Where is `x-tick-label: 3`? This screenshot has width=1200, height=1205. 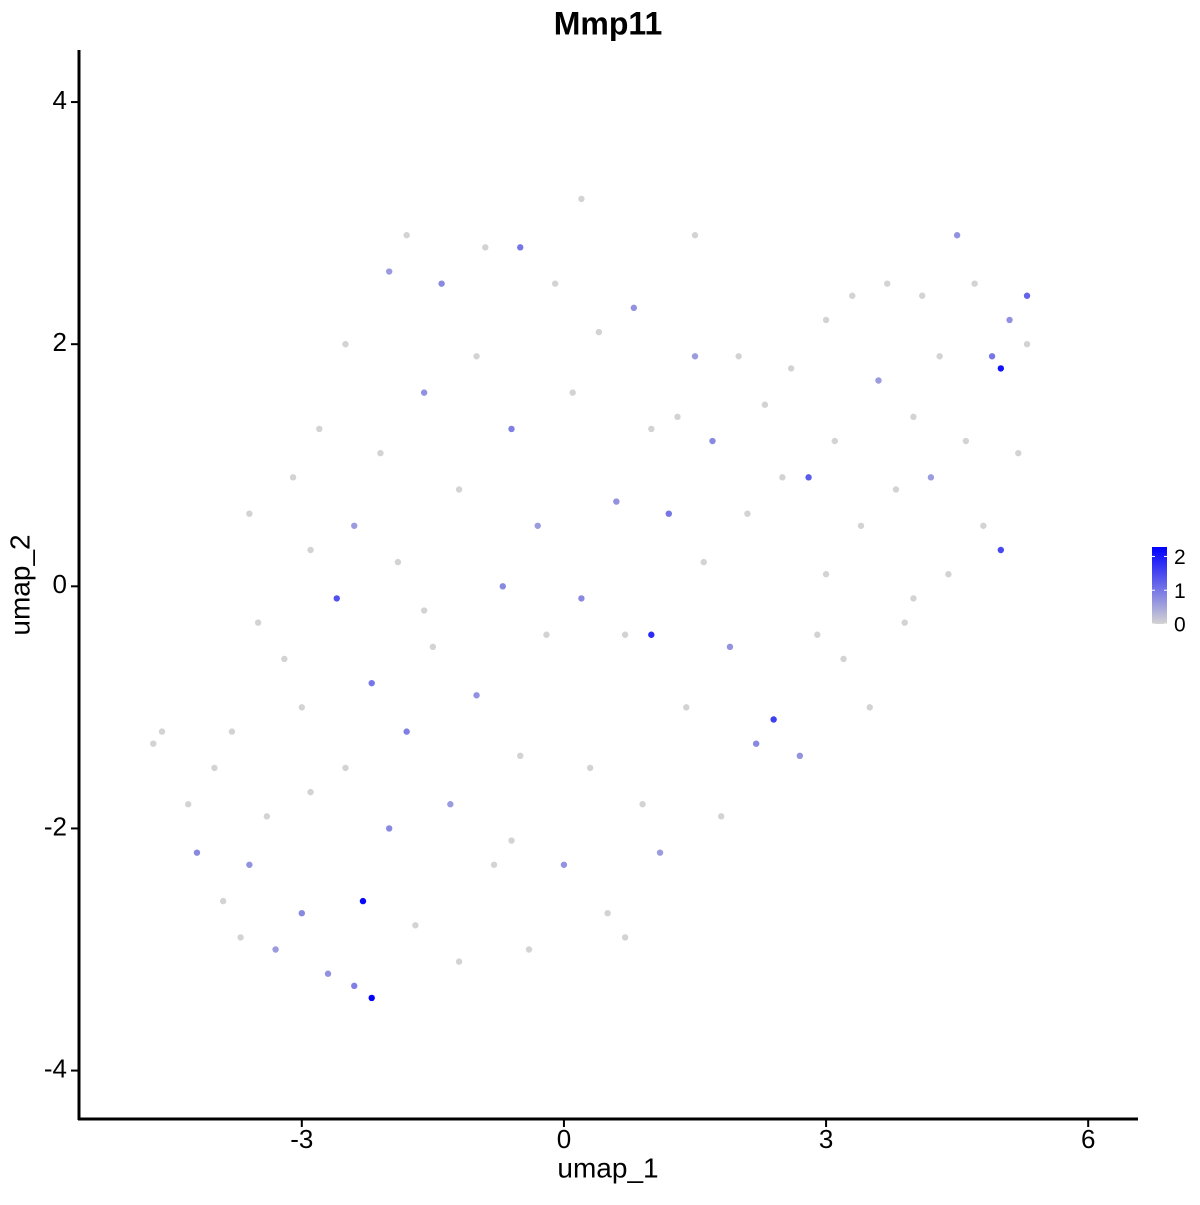 x-tick-label: 3 is located at coordinates (826, 1139).